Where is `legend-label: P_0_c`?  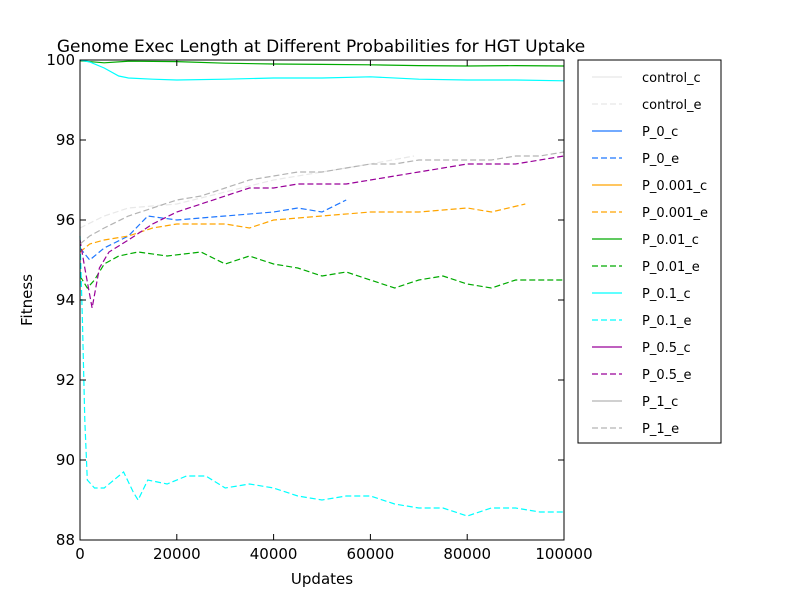
legend-label: P_0_c is located at coordinates (660, 132).